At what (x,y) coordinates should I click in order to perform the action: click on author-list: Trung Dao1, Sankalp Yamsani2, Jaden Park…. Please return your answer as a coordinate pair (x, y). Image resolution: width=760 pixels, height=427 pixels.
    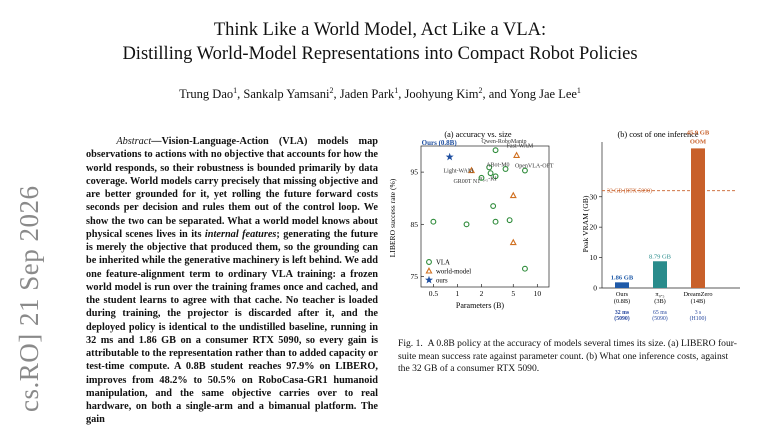
    Looking at the image, I should click on (380, 94).